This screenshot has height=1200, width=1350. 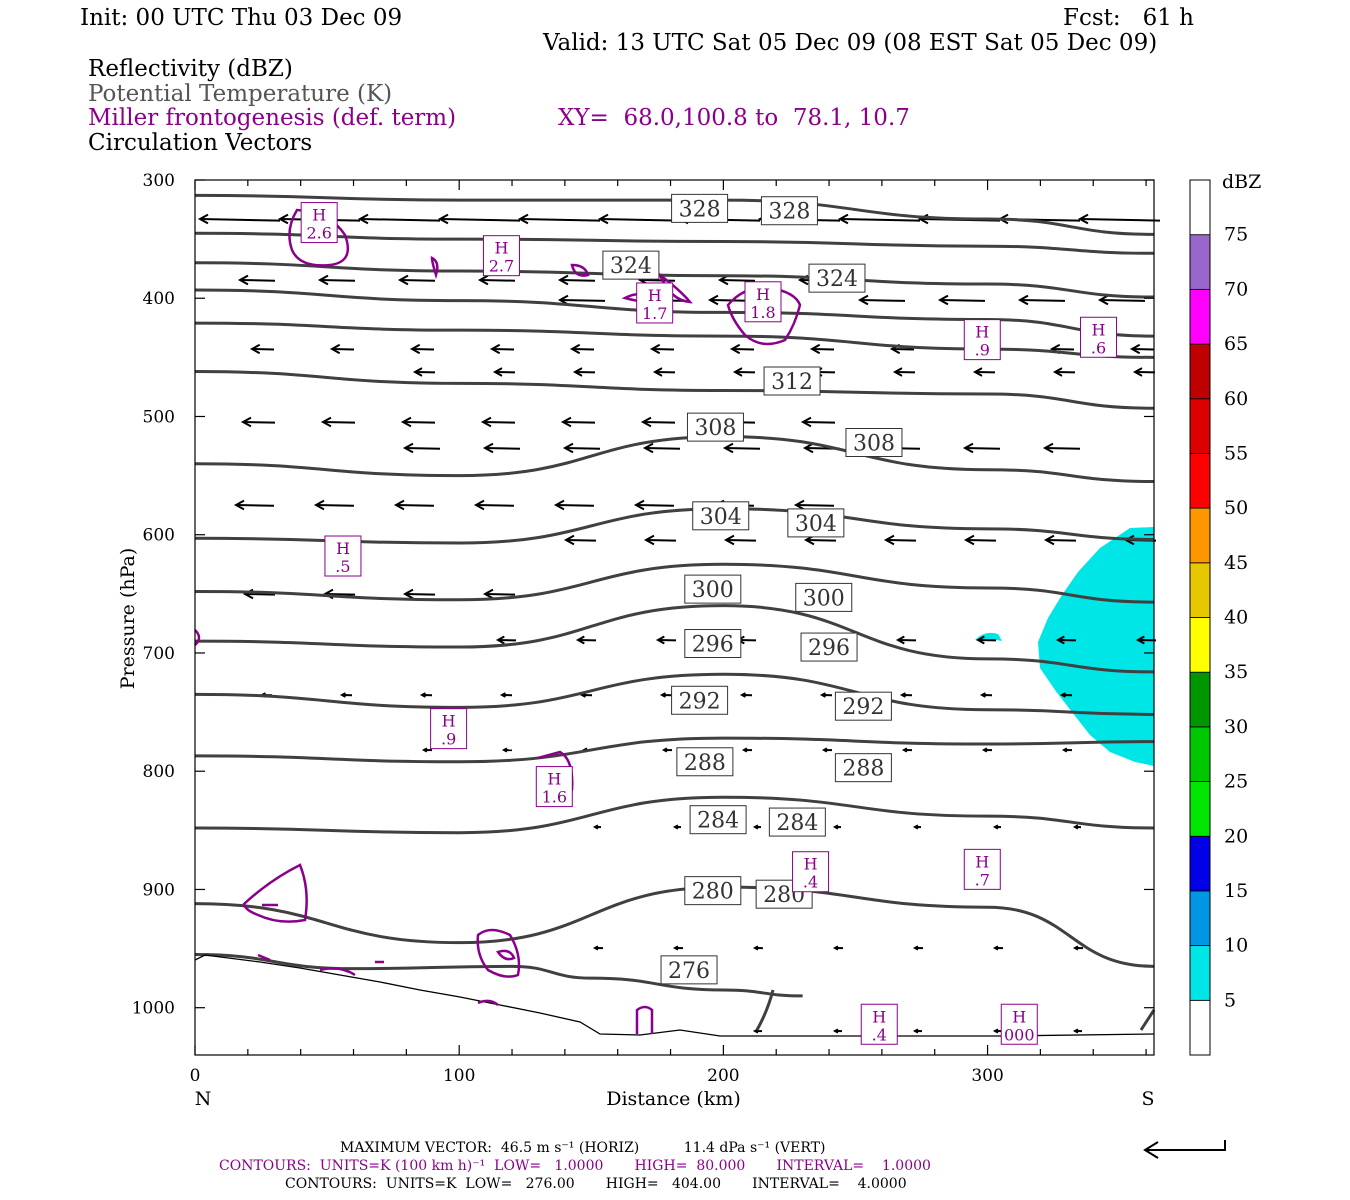 I want to click on theta-label: 324, so click(x=631, y=266).